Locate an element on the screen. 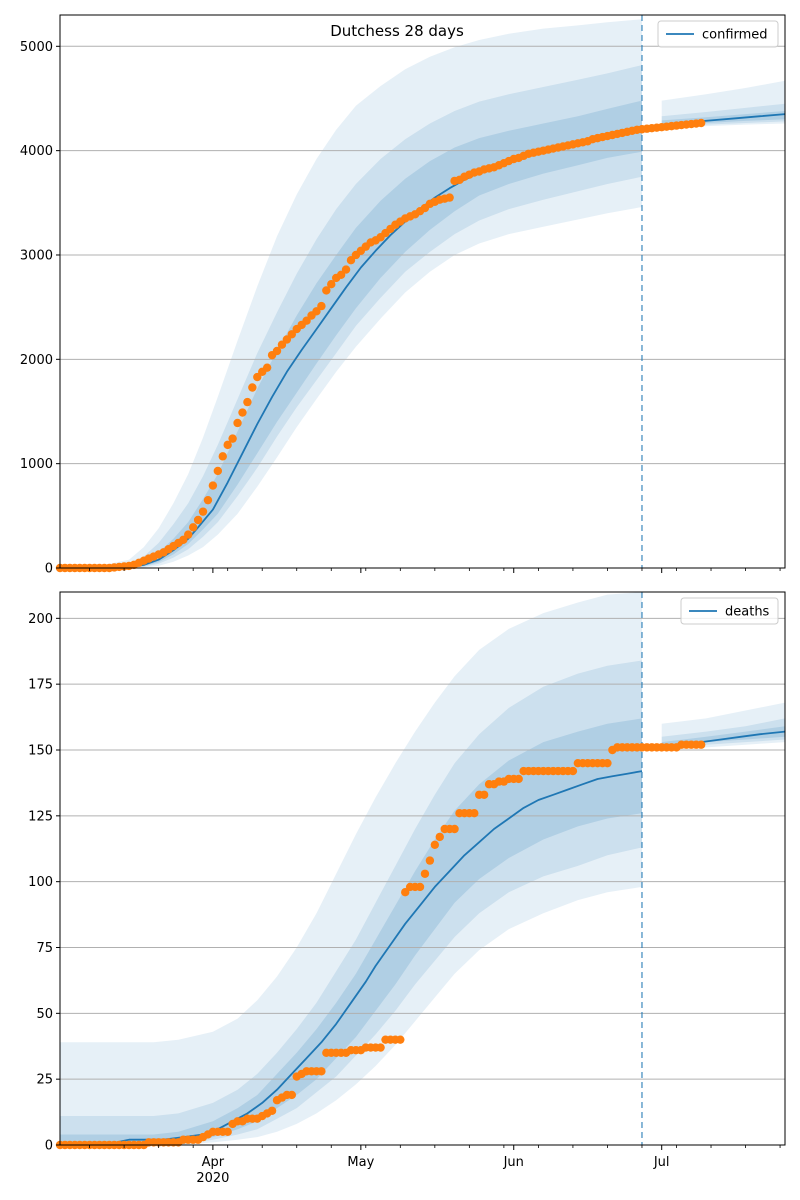 This screenshot has height=1200, width=800. x-tick-year-label: 2020 is located at coordinates (212, 1178).